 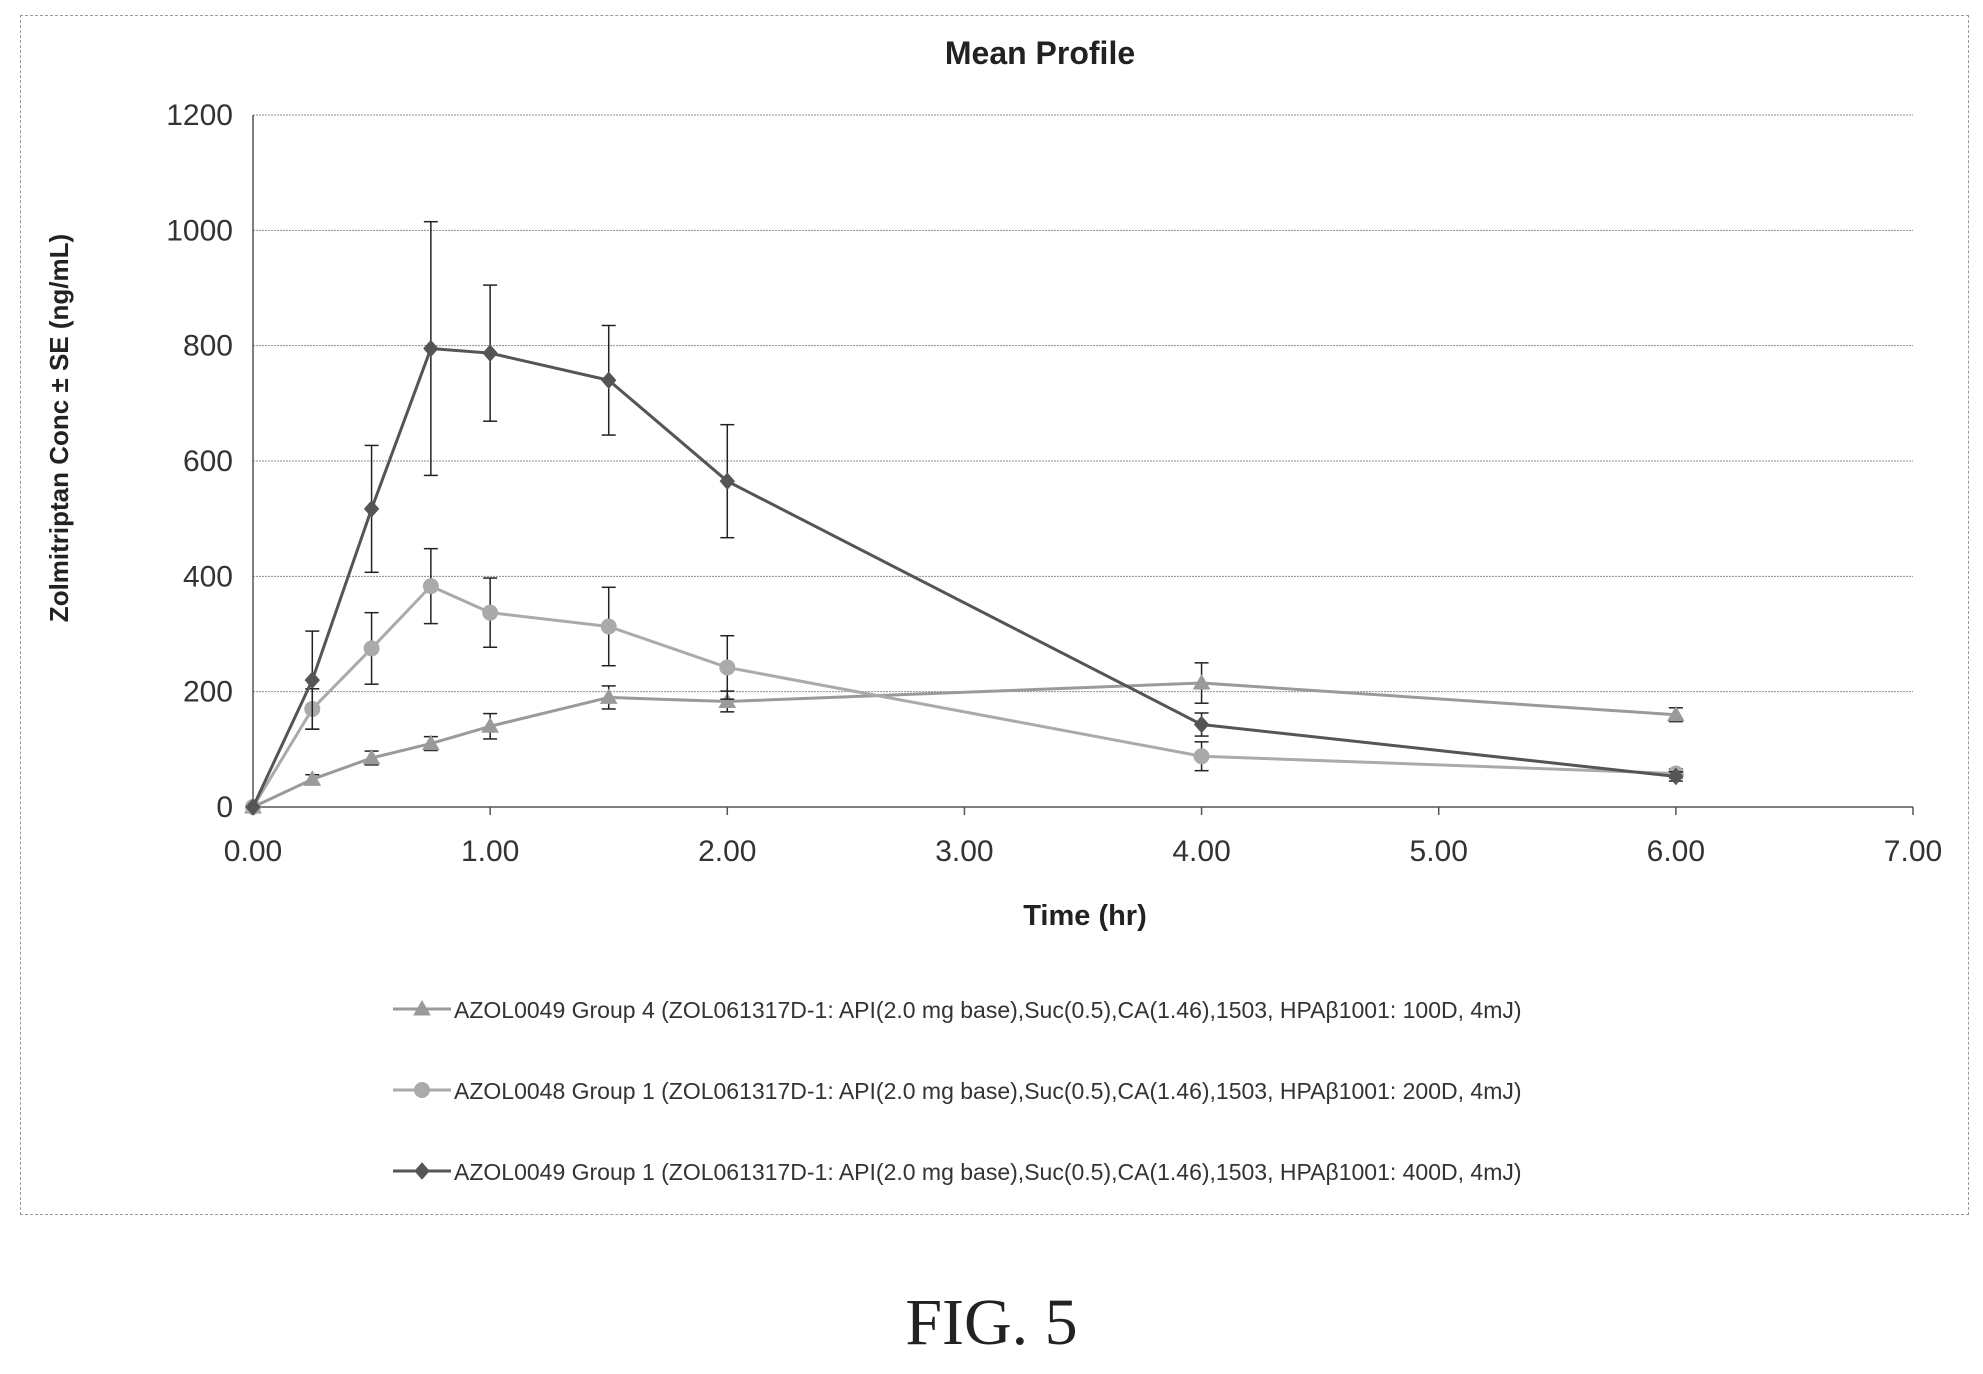 What do you see at coordinates (991, 1322) in the screenshot?
I see `figure-label: FIG. 5` at bounding box center [991, 1322].